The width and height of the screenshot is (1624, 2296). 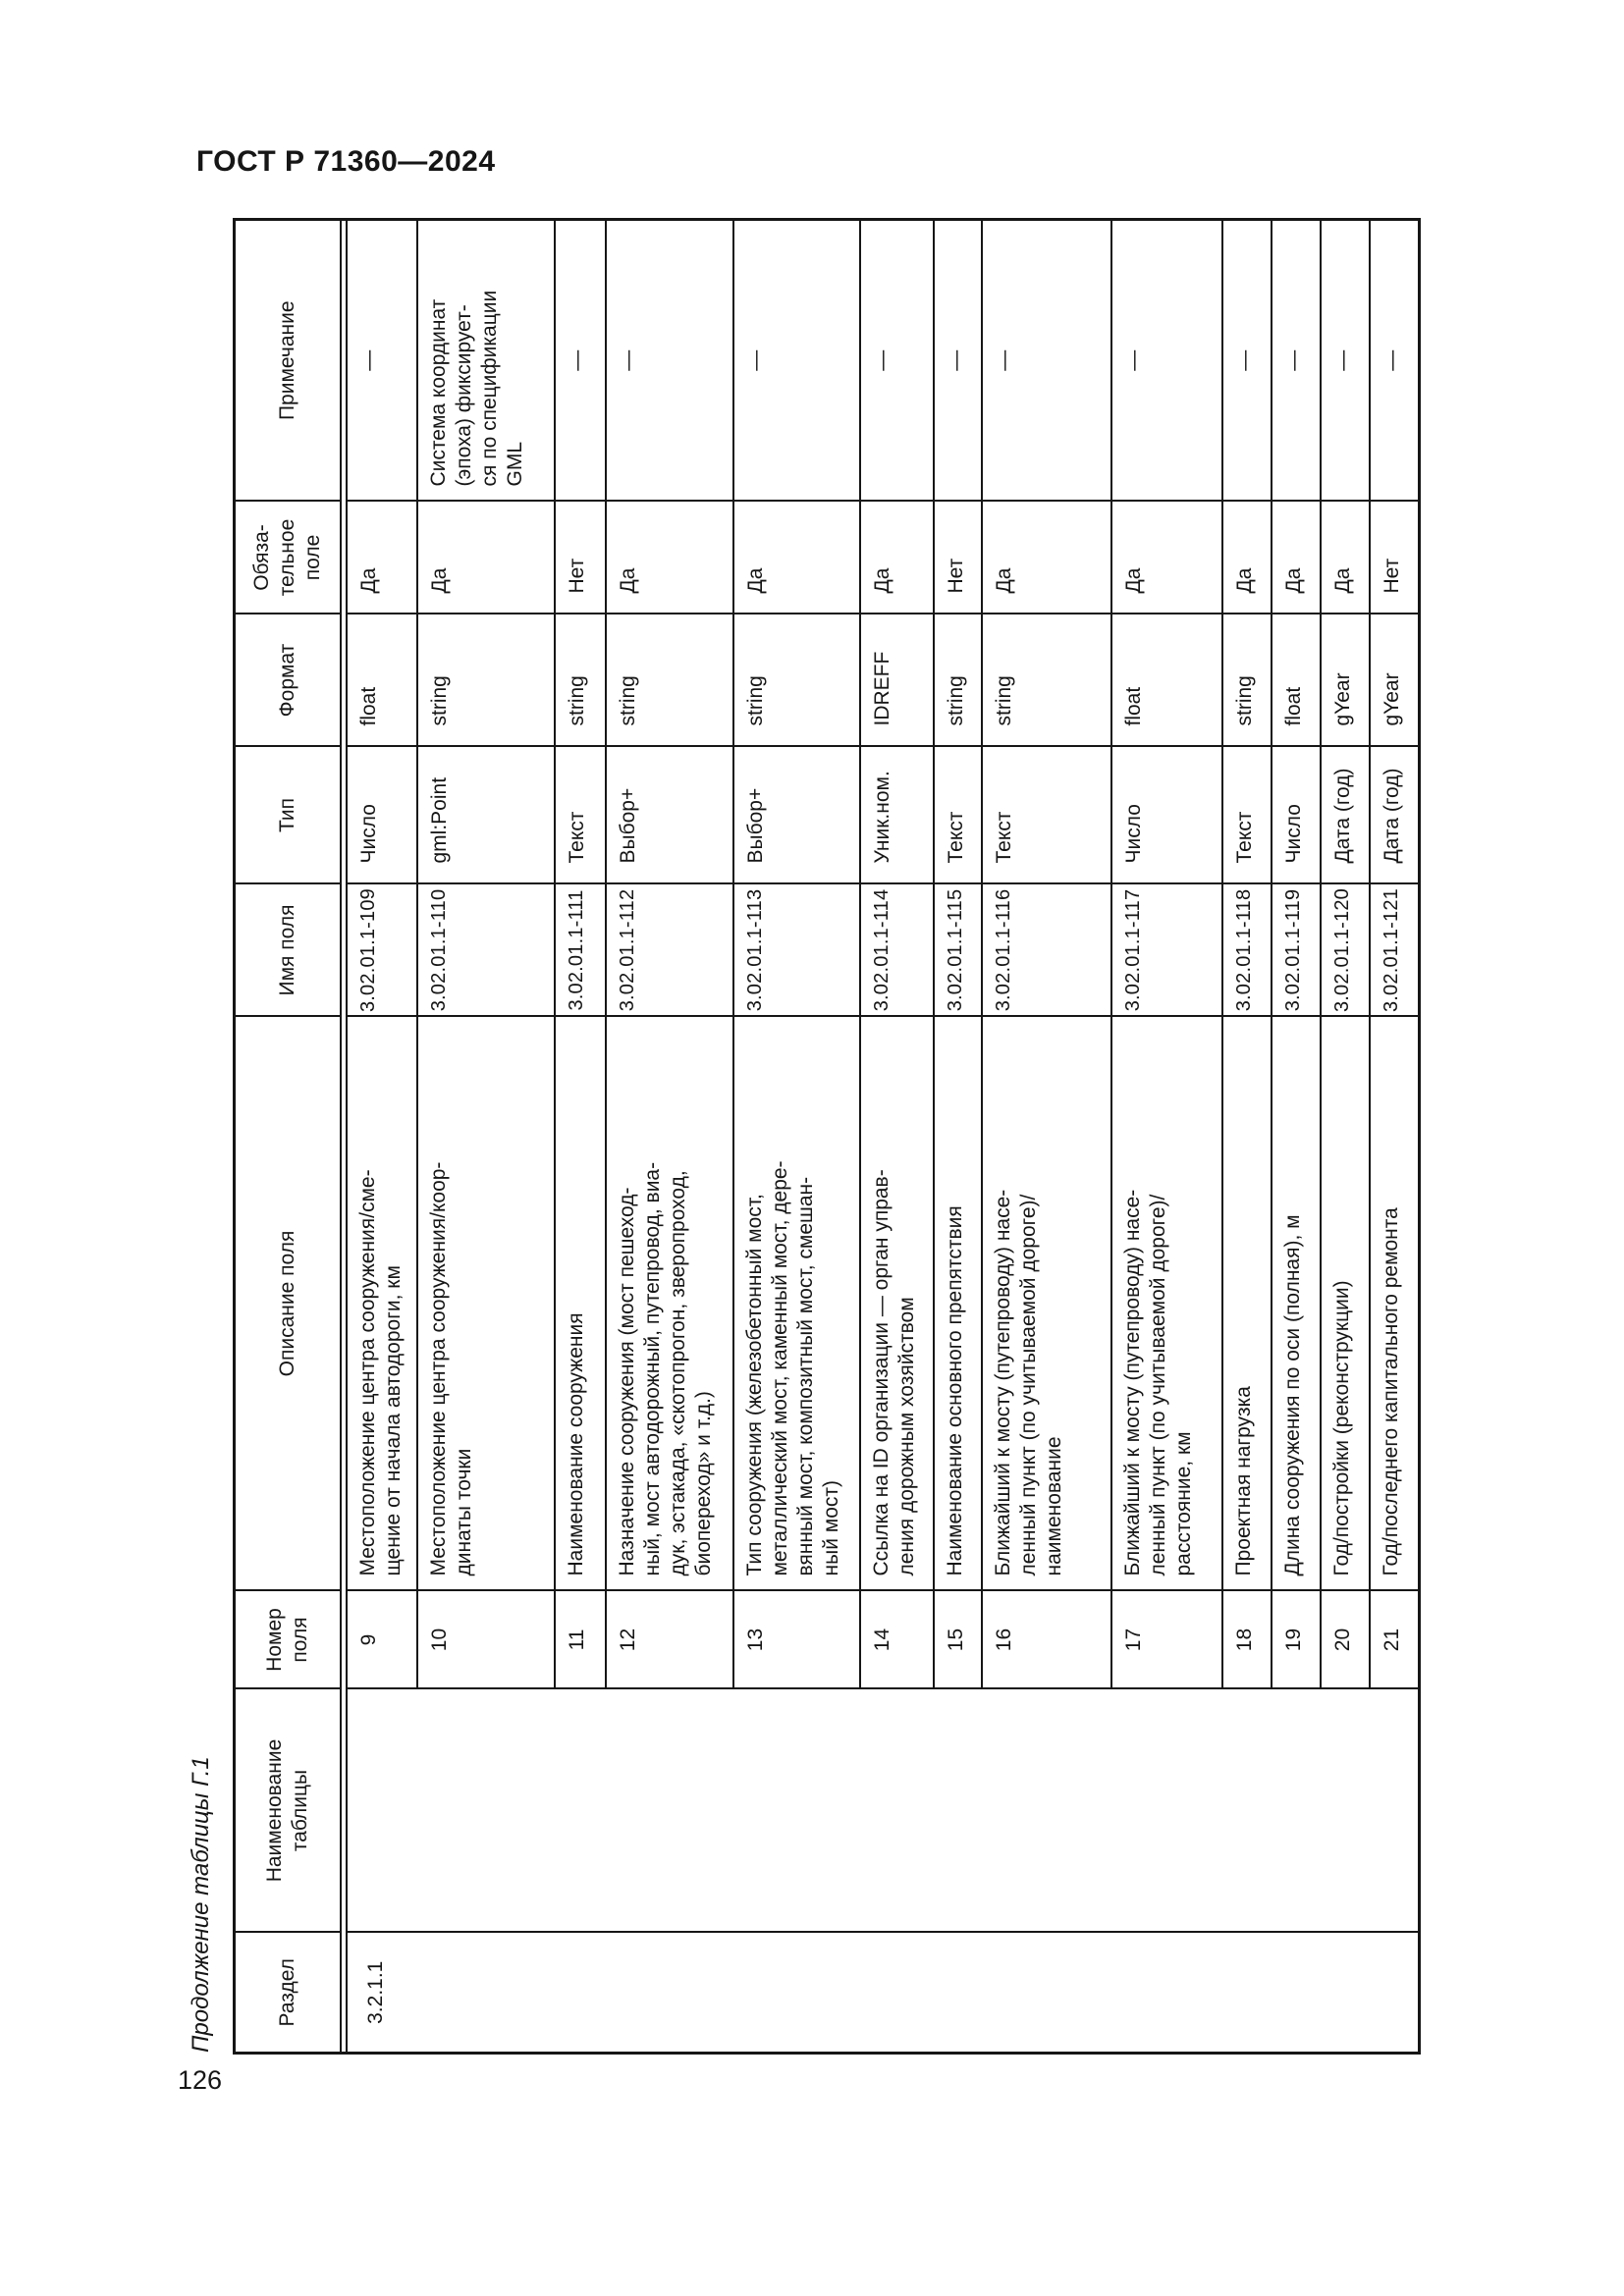 What do you see at coordinates (287, 815) in the screenshot?
I see `col-header-type: Тип` at bounding box center [287, 815].